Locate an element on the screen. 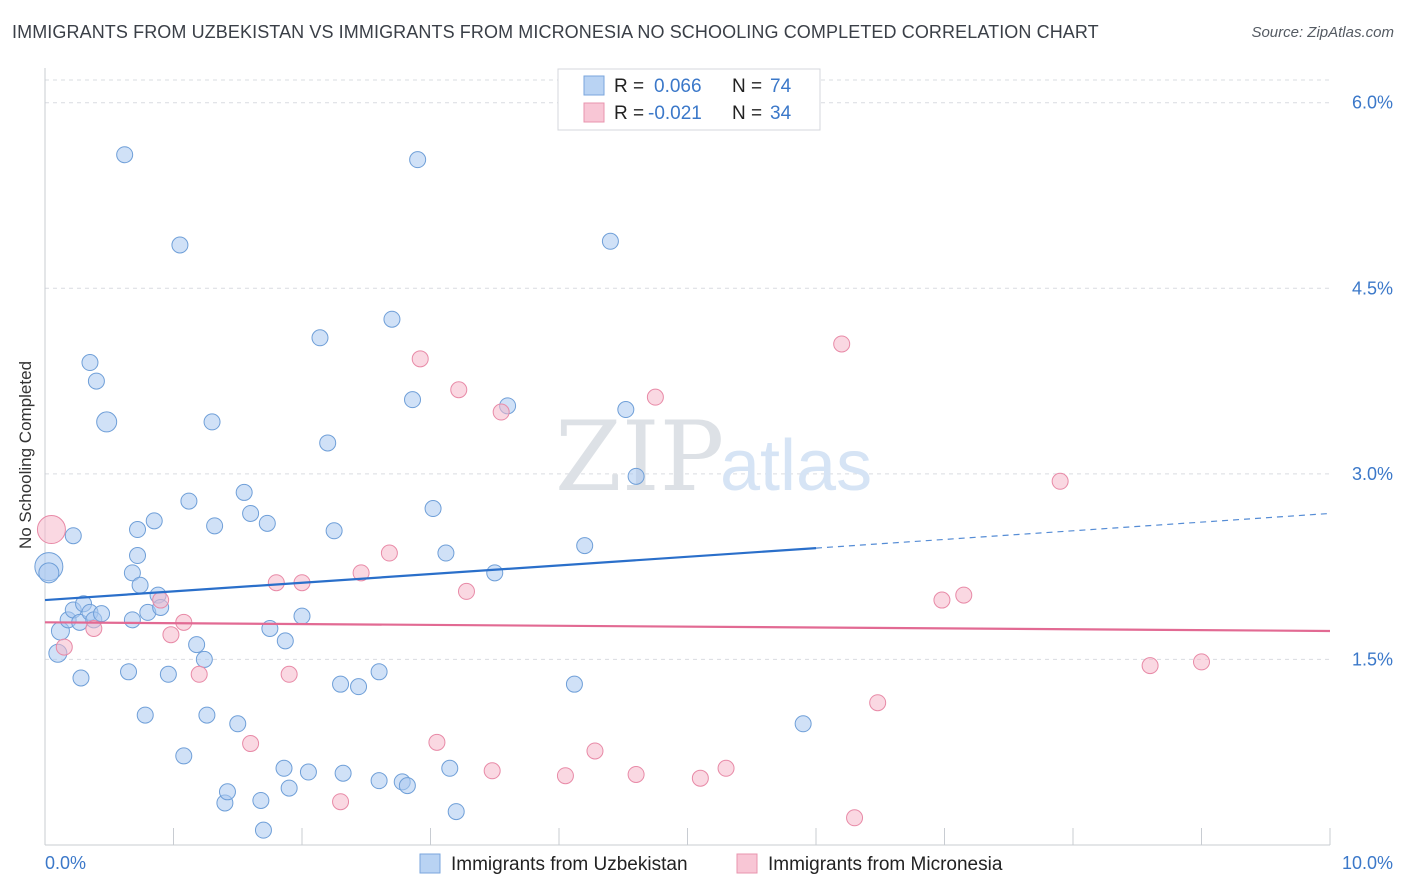 The image size is (1406, 892). bottom-legend-label-uzbekistan: Immigrants from Uzbekistan is located at coordinates (569, 864).